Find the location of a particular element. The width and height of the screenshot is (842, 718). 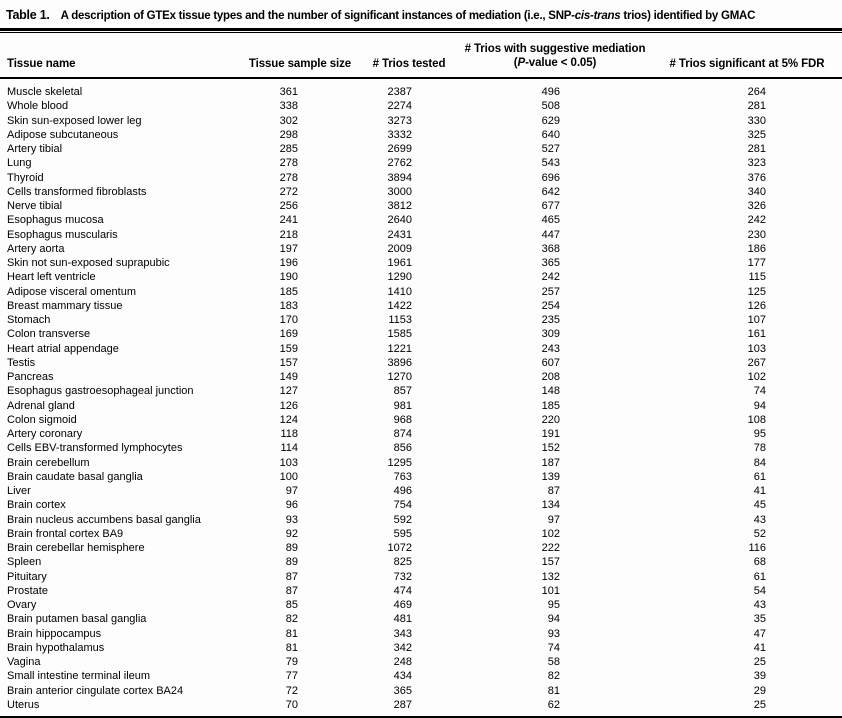

tissue-name-cell: Brain anterior cingulate cortex BA24 is located at coordinates (95, 690).